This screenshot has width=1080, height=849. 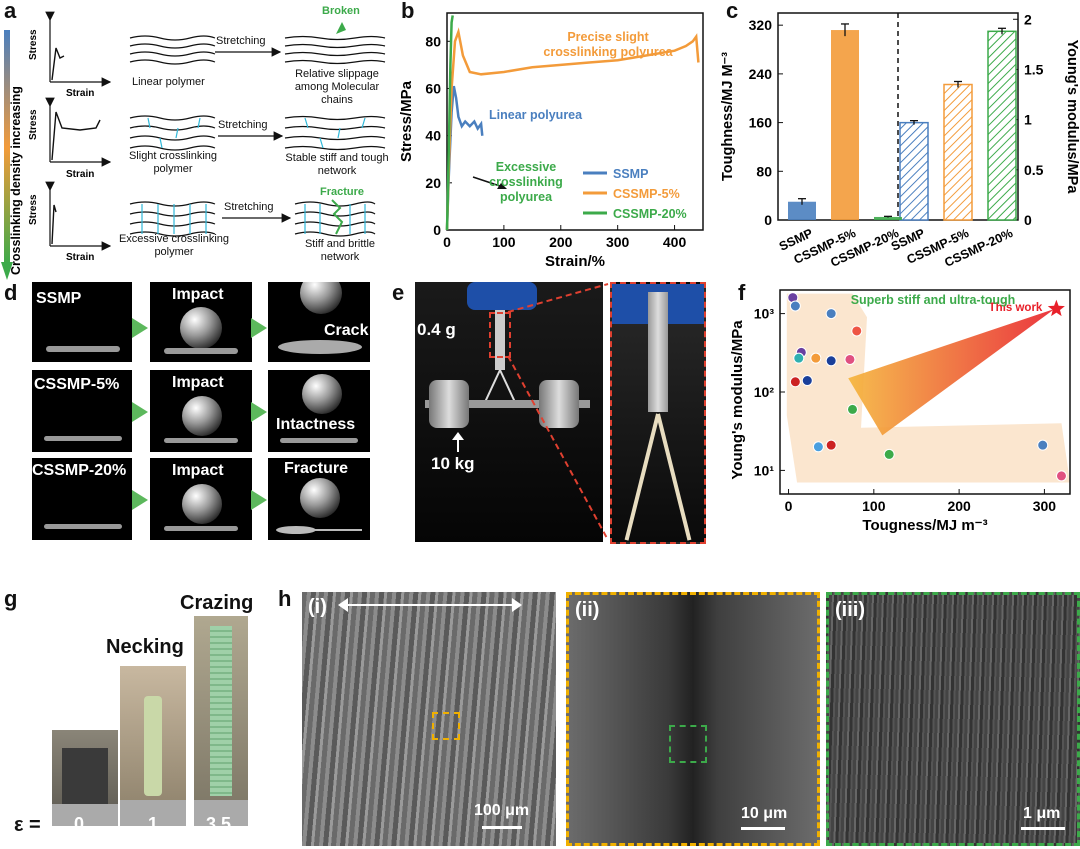 What do you see at coordinates (82, 322) in the screenshot?
I see `photo-ssmp-before` at bounding box center [82, 322].